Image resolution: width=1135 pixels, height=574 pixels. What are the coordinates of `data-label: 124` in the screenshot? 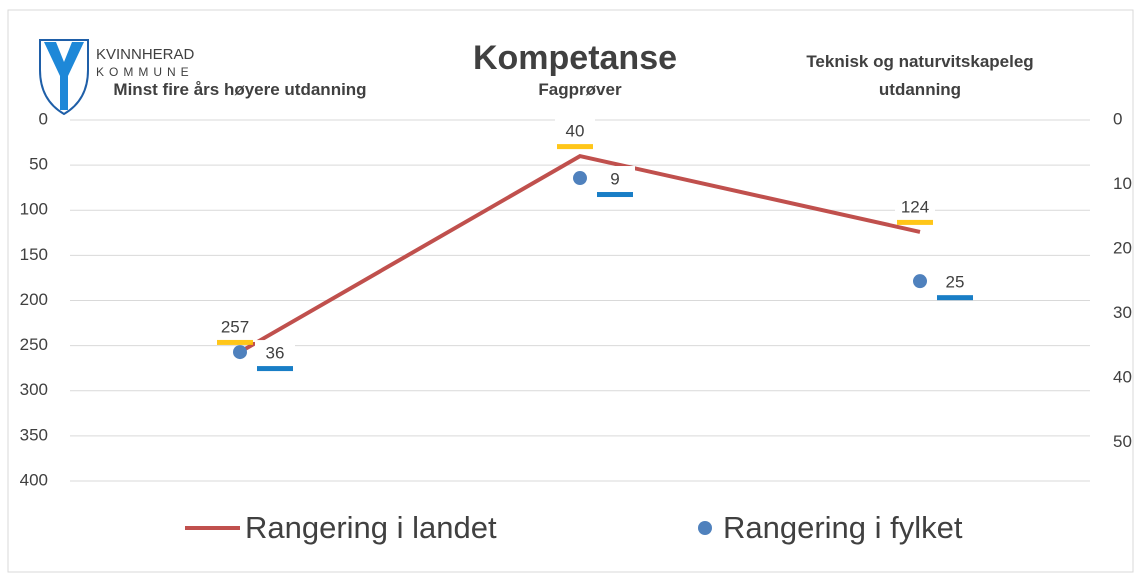 It's located at (915, 206).